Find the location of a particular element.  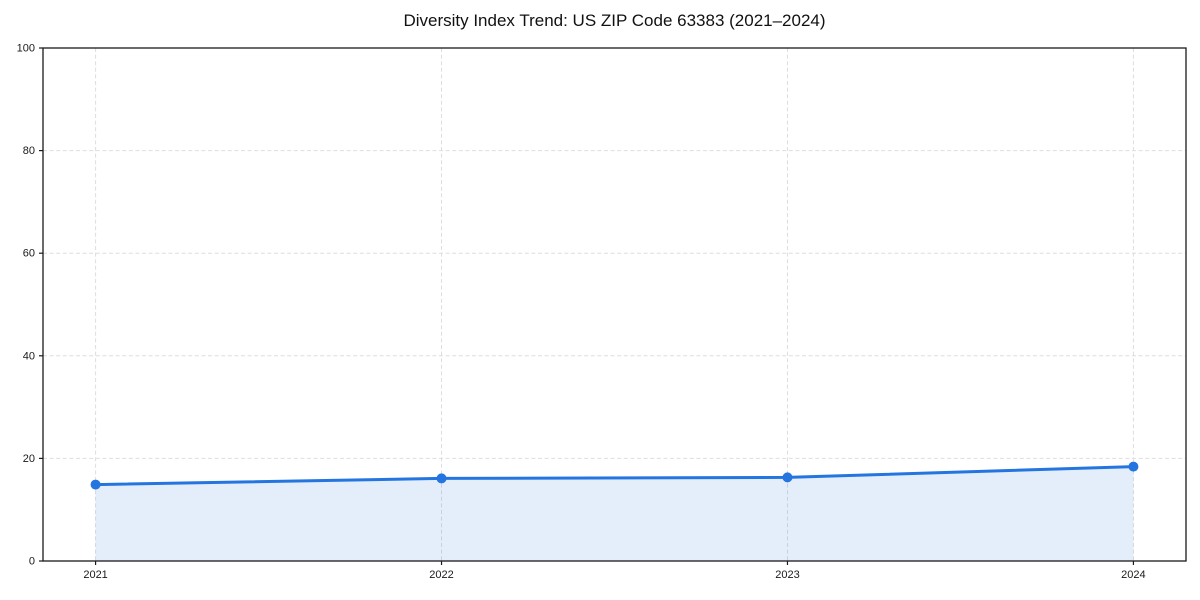

y-tick-label: 100 is located at coordinates (26, 49).